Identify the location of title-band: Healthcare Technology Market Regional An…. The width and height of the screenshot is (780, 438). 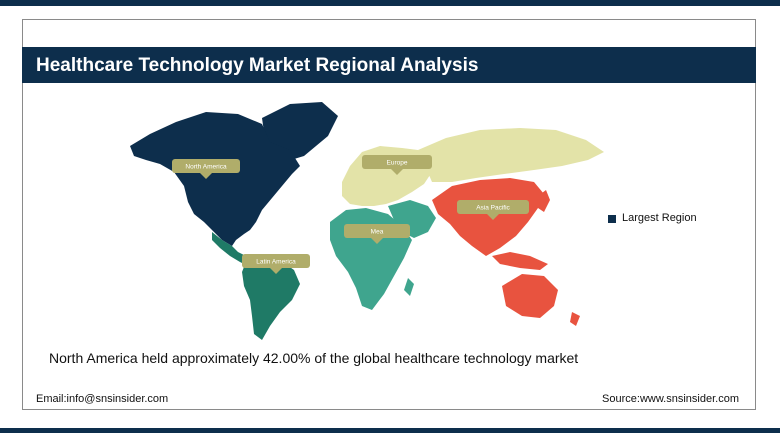
(389, 65).